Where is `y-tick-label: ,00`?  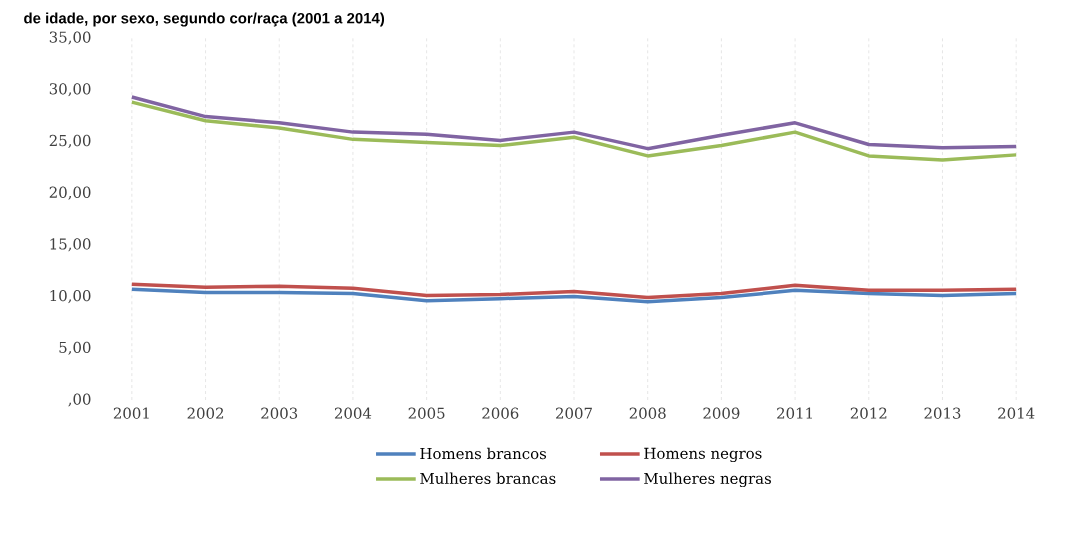
y-tick-label: ,00 is located at coordinates (79, 400).